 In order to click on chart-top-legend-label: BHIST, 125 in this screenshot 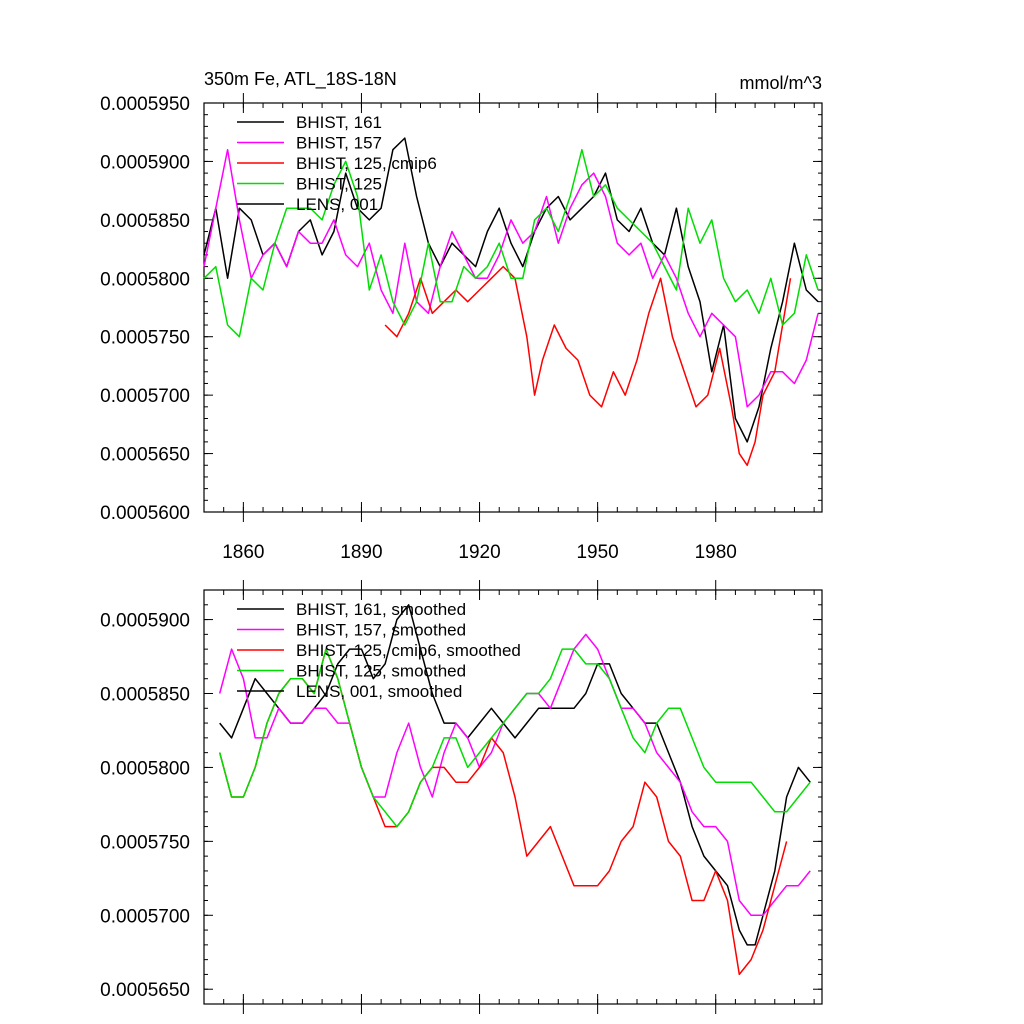, I will do `click(339, 184)`.